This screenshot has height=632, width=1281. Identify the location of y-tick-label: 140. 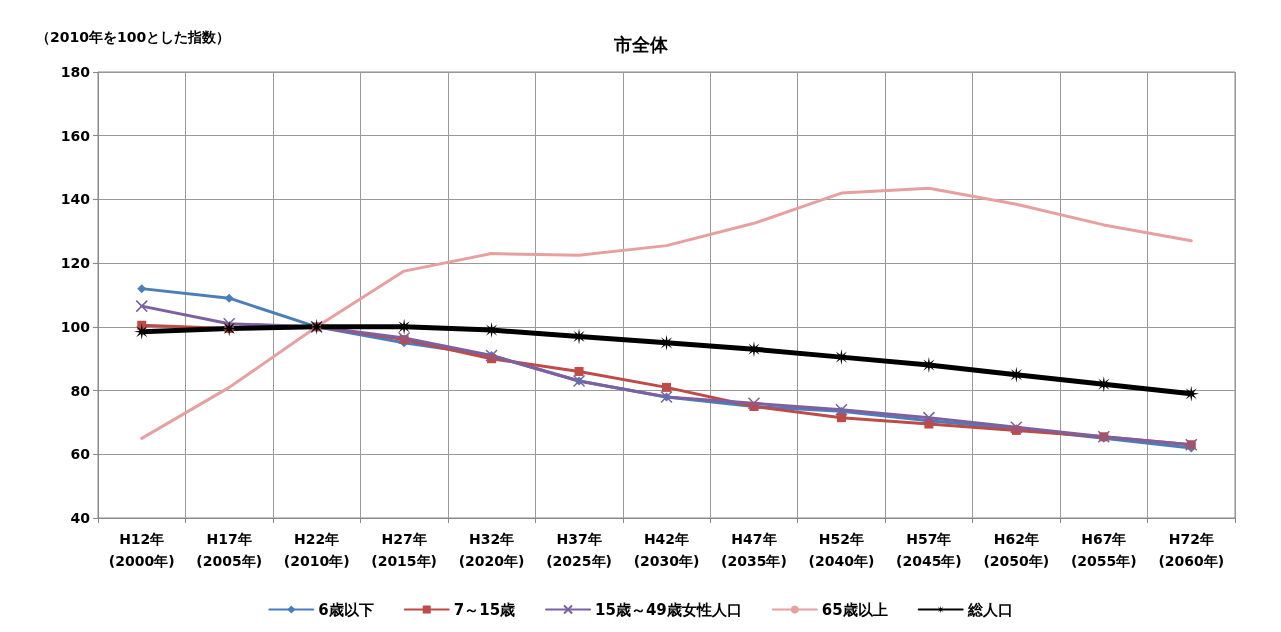
(75, 199).